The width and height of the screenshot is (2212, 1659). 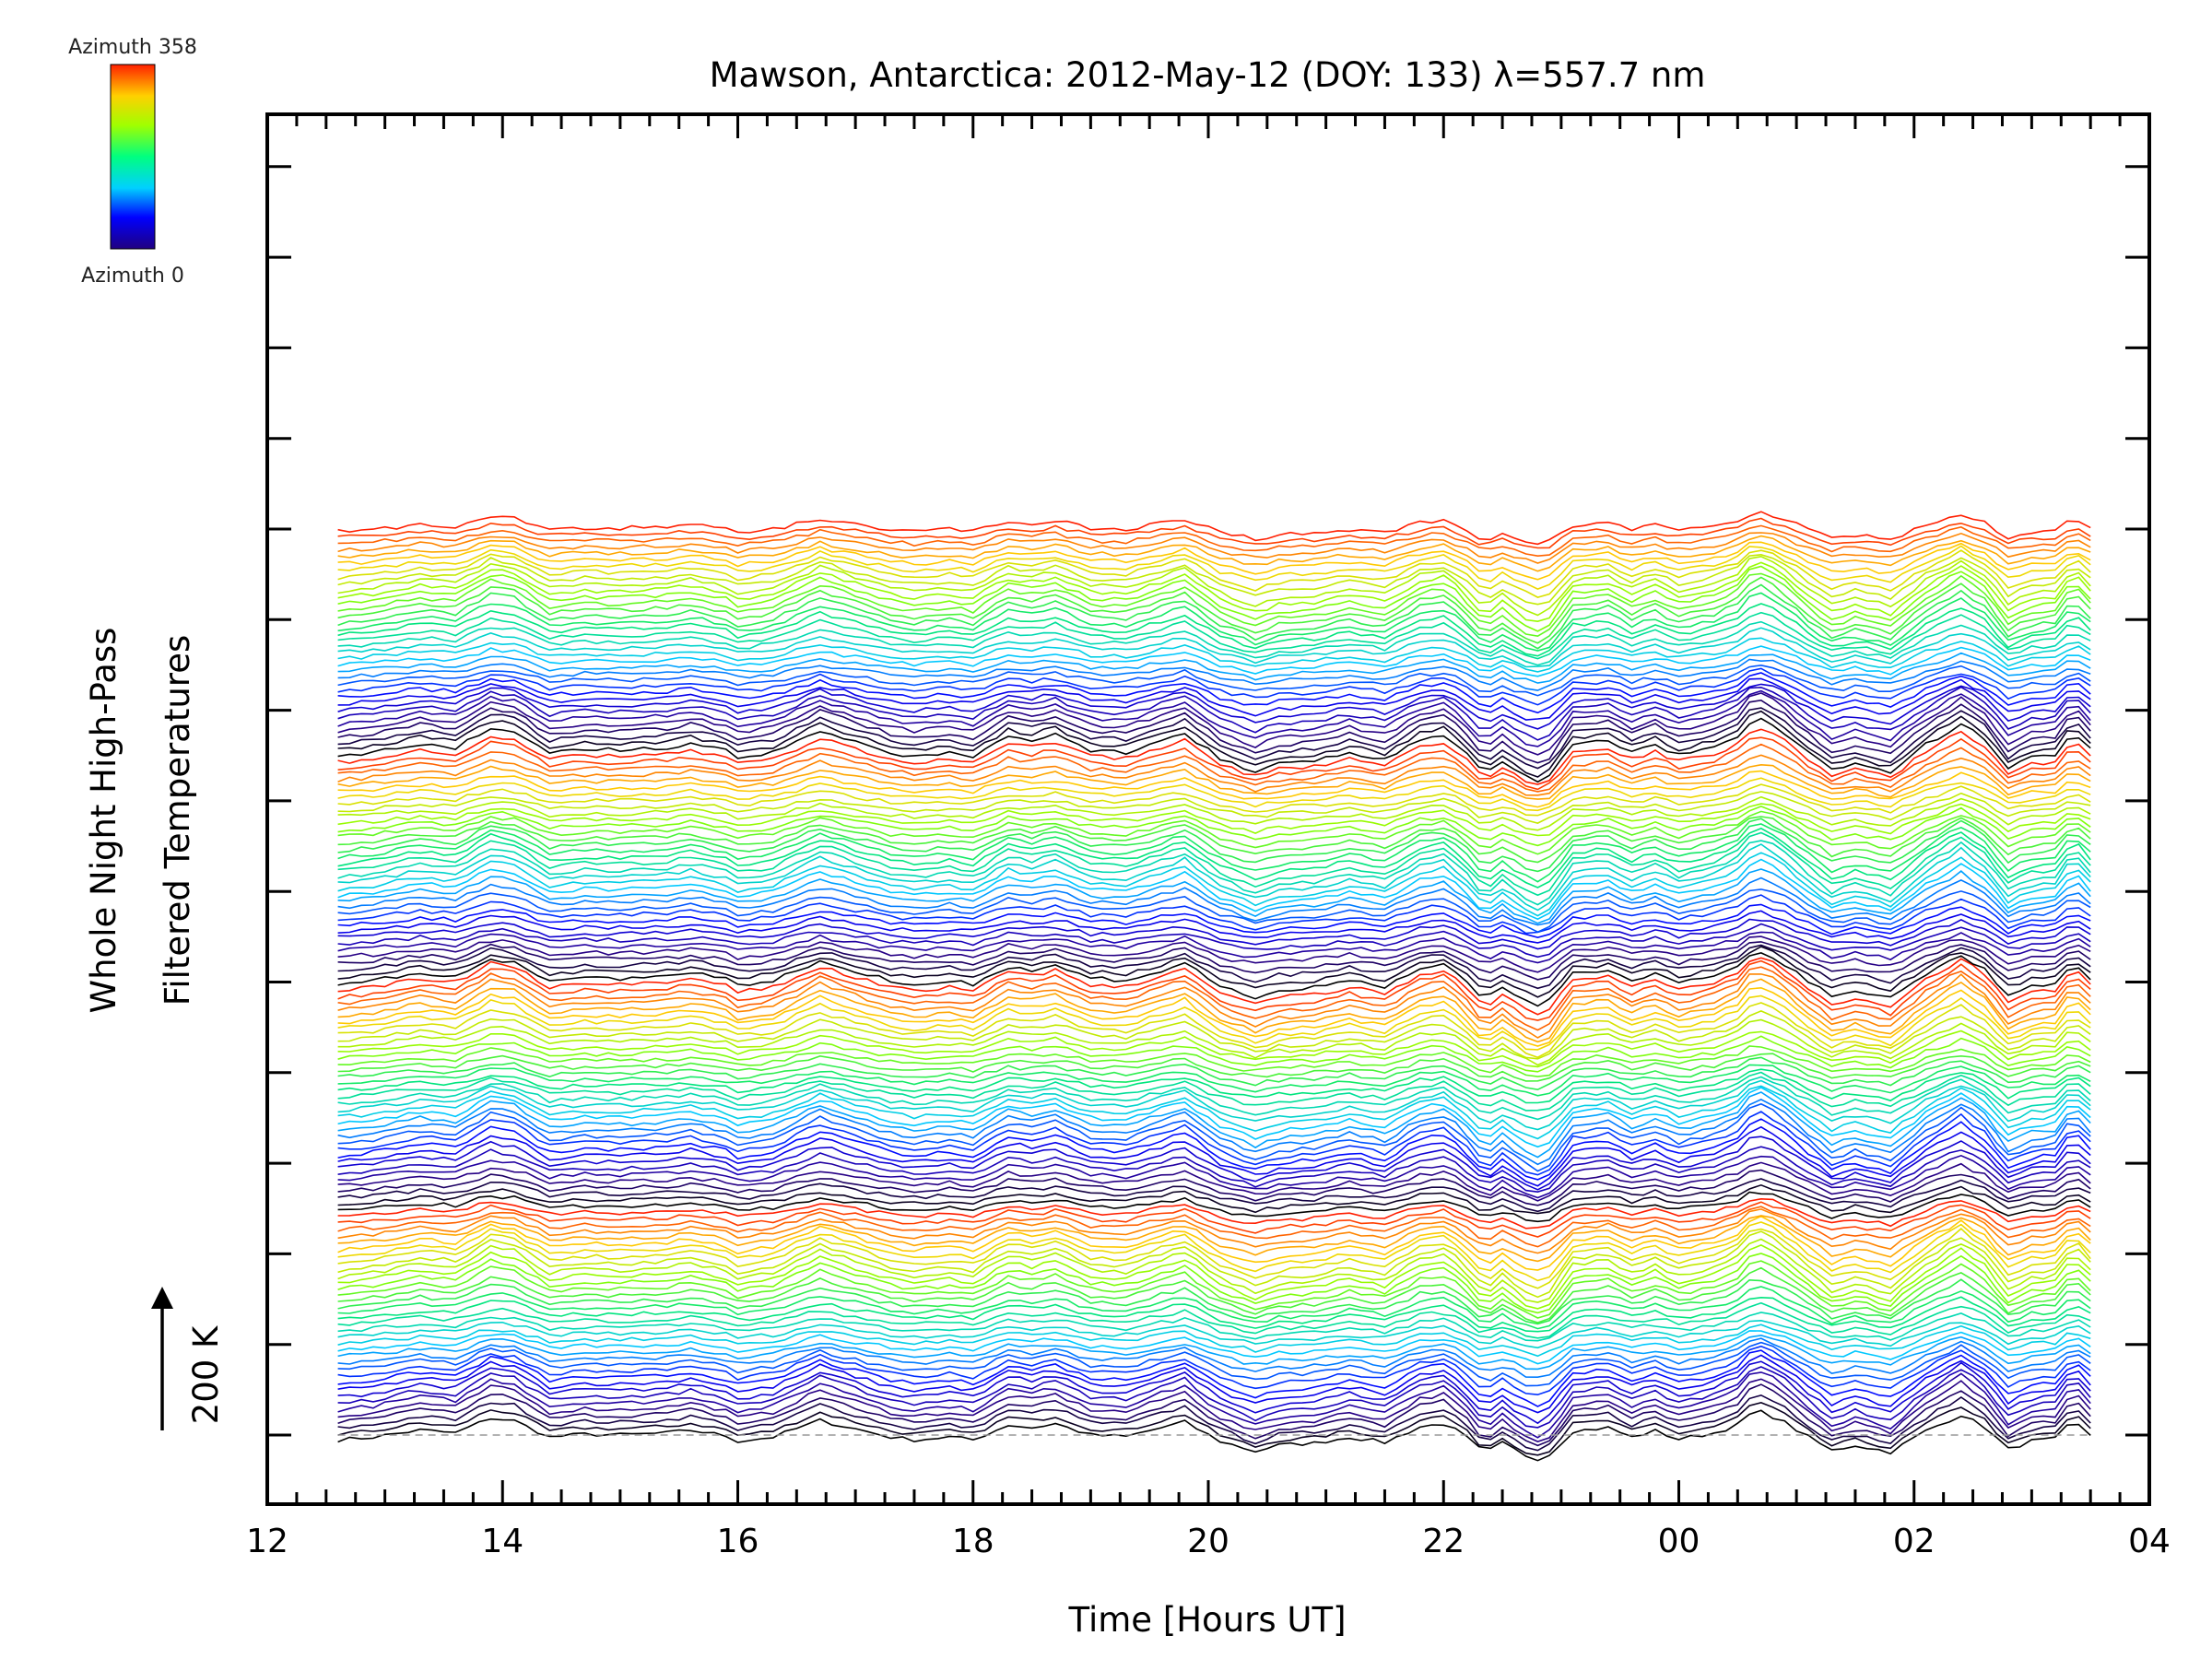 What do you see at coordinates (1679, 1541) in the screenshot?
I see `x-tick-label: 00` at bounding box center [1679, 1541].